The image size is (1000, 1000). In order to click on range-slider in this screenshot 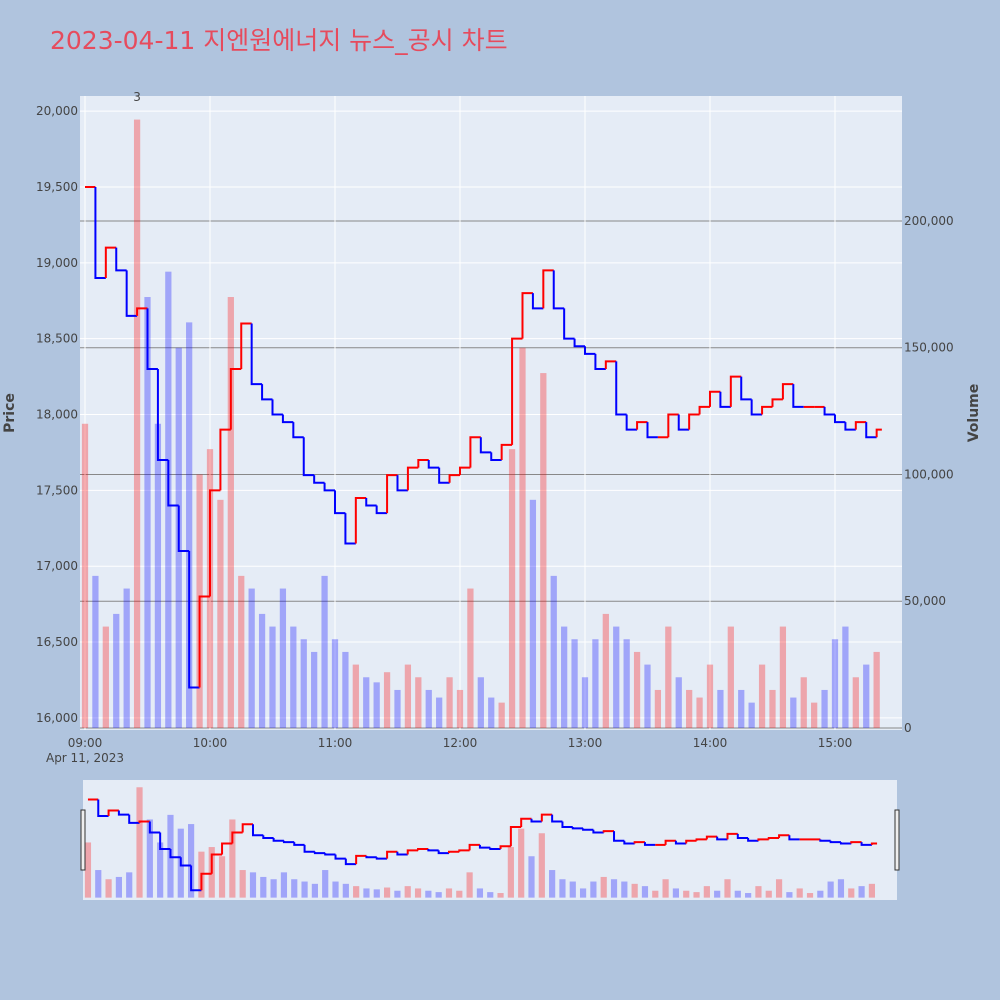, I will do `click(490, 840)`.